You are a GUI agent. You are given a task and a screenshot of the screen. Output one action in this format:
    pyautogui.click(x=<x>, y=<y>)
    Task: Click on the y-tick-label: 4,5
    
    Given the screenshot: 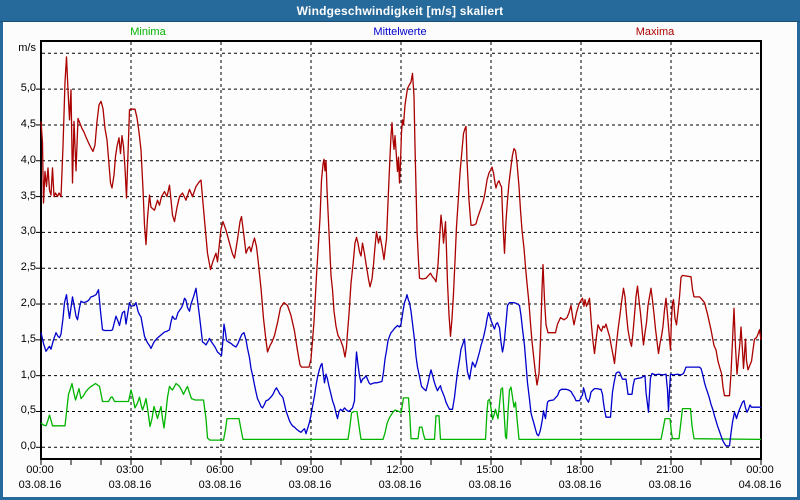 What is the action you would take?
    pyautogui.click(x=28, y=123)
    